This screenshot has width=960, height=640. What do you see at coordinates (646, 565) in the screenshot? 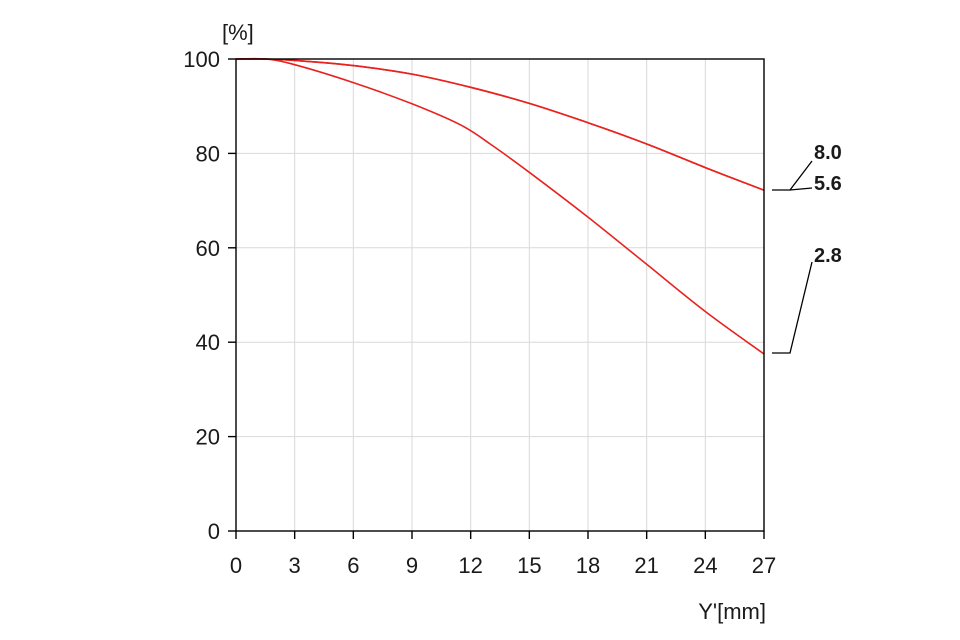
I see `x-tick-label: 21` at bounding box center [646, 565].